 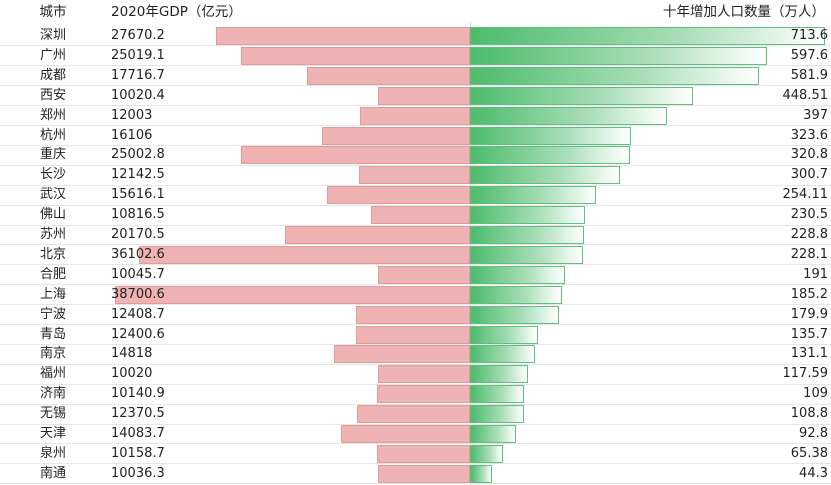 What do you see at coordinates (815, 394) in the screenshot?
I see `population-value-label: 109` at bounding box center [815, 394].